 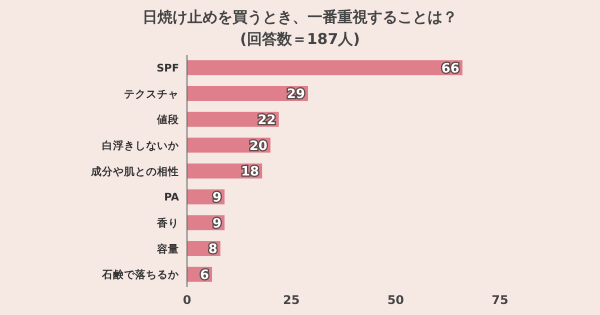 What do you see at coordinates (500, 300) in the screenshot?
I see `x-tick-label: 75` at bounding box center [500, 300].